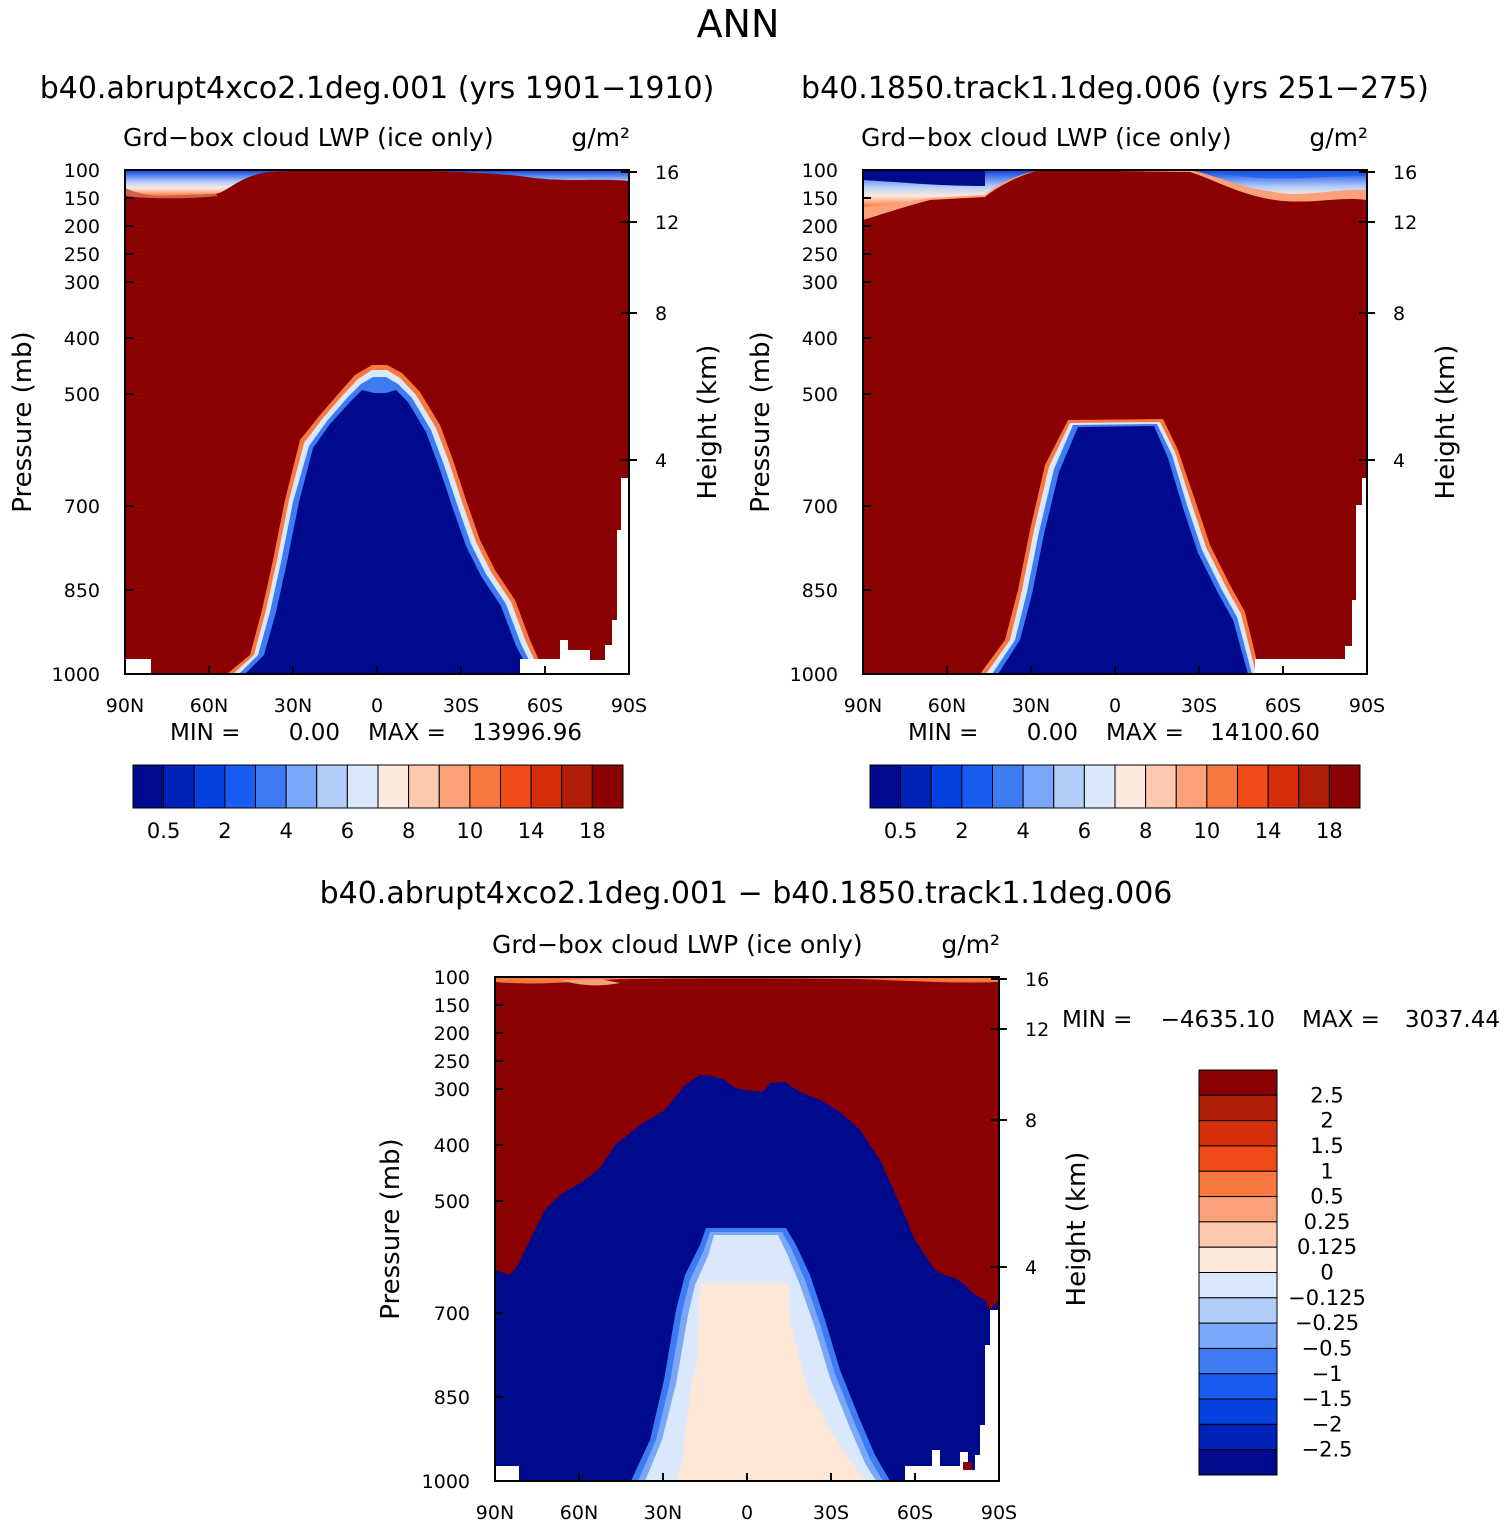  I want to click on y-tick-label: 700, so click(82, 507).